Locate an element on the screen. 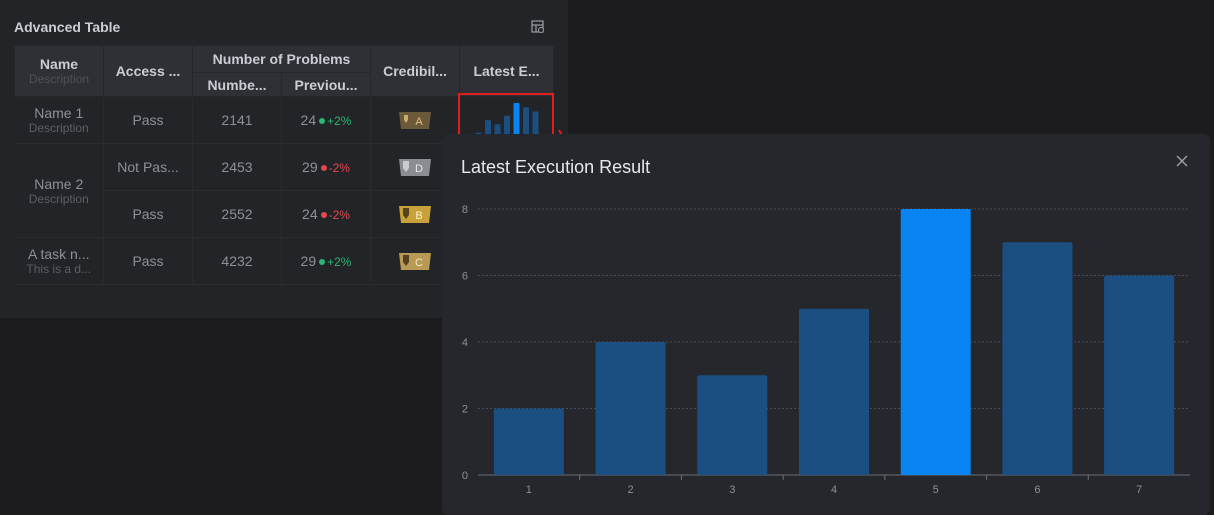  header-name-sub: Description is located at coordinates (59, 79).